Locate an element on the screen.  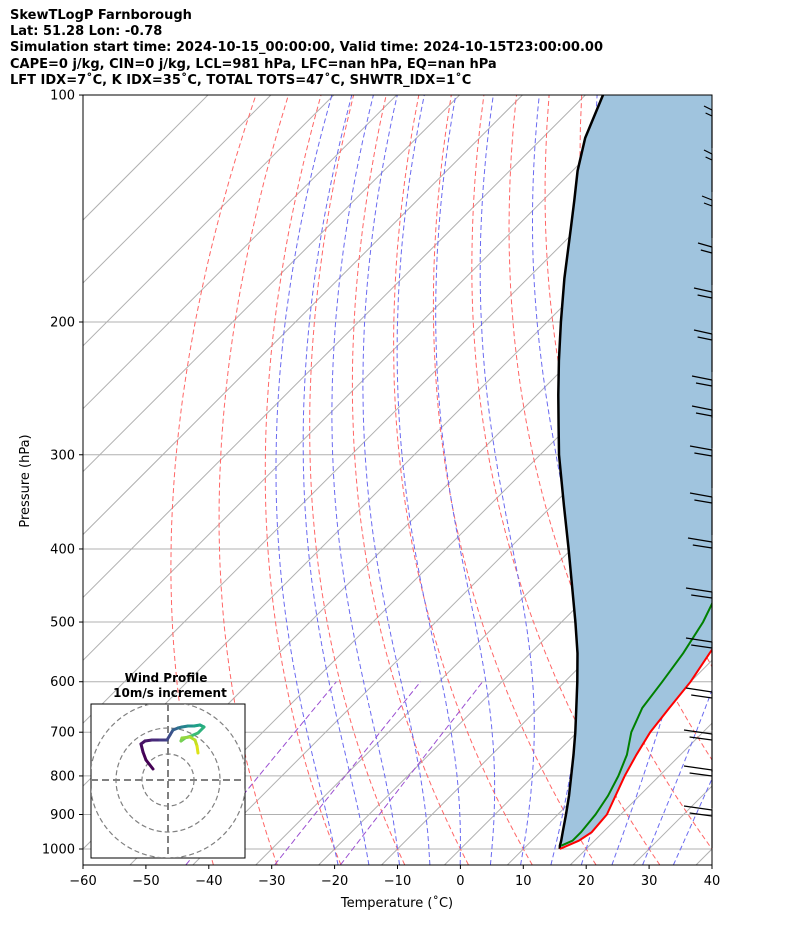
y-tick-label: 200 is located at coordinates (62, 323).